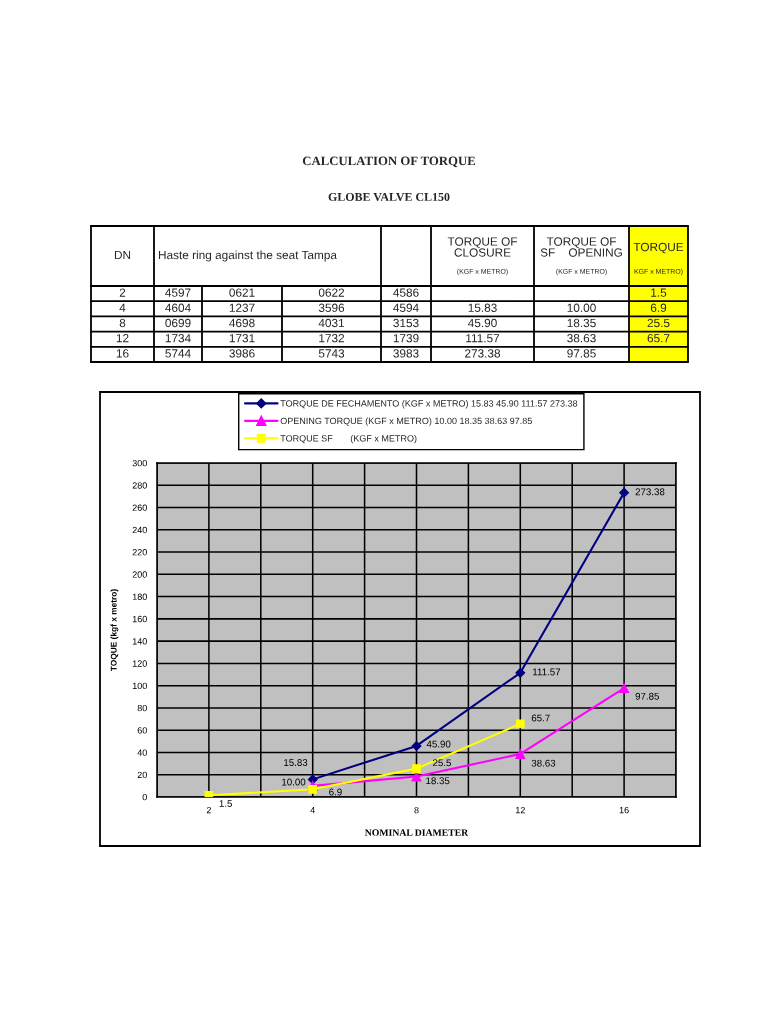  Describe the element at coordinates (332, 338) in the screenshot. I see `text: 1732` at that location.